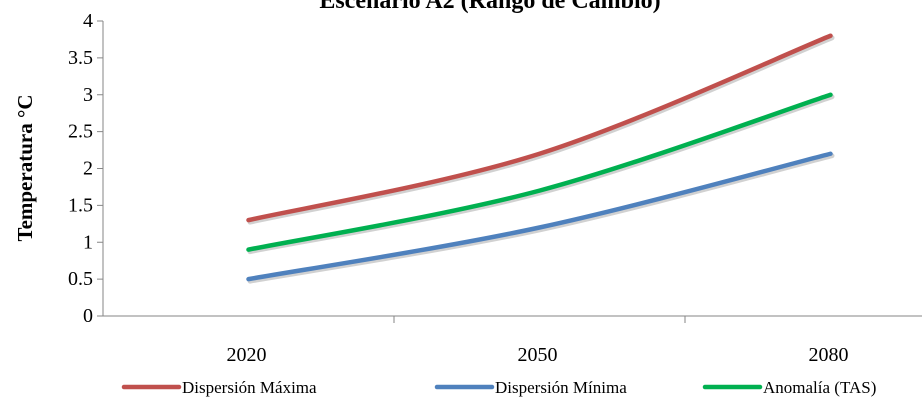 The image size is (922, 407). What do you see at coordinates (80, 58) in the screenshot?
I see `y-tick-label: 3.5` at bounding box center [80, 58].